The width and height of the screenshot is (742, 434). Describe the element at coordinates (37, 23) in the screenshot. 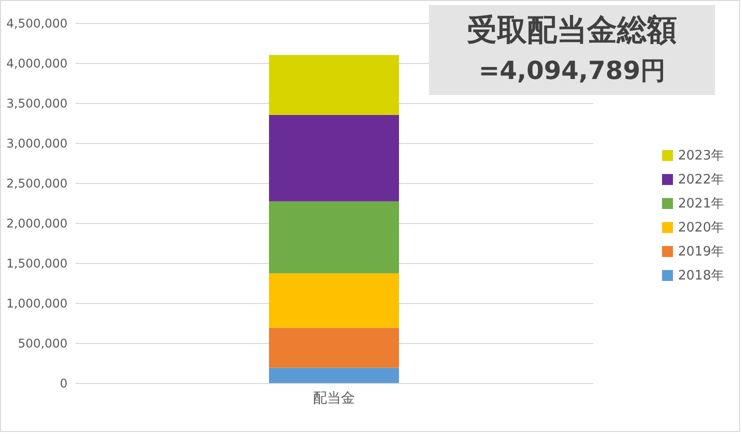

I see `y-tick-label: 4,500,000` at that location.